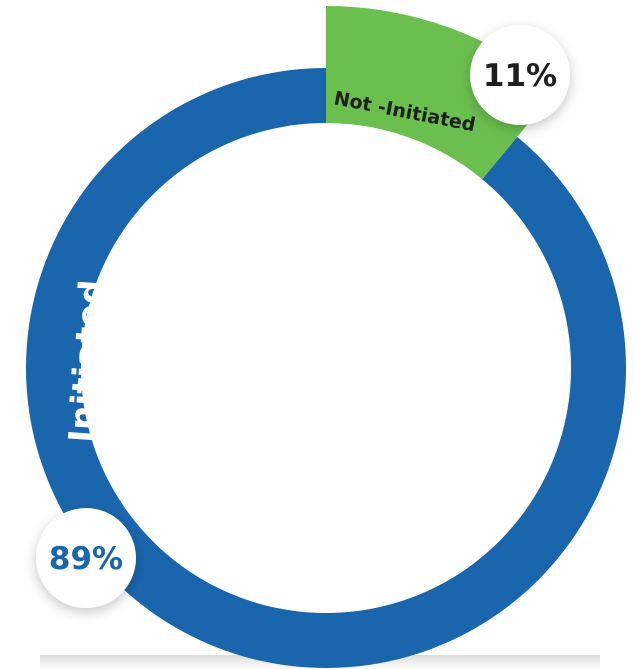 This screenshot has height=669, width=634. I want to click on value-badge-not-initiated: 11%, so click(520, 75).